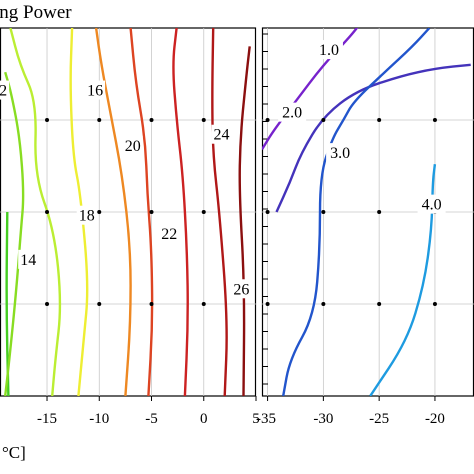  Describe the element at coordinates (151, 419) in the screenshot. I see `x-tick-label: -5` at that location.